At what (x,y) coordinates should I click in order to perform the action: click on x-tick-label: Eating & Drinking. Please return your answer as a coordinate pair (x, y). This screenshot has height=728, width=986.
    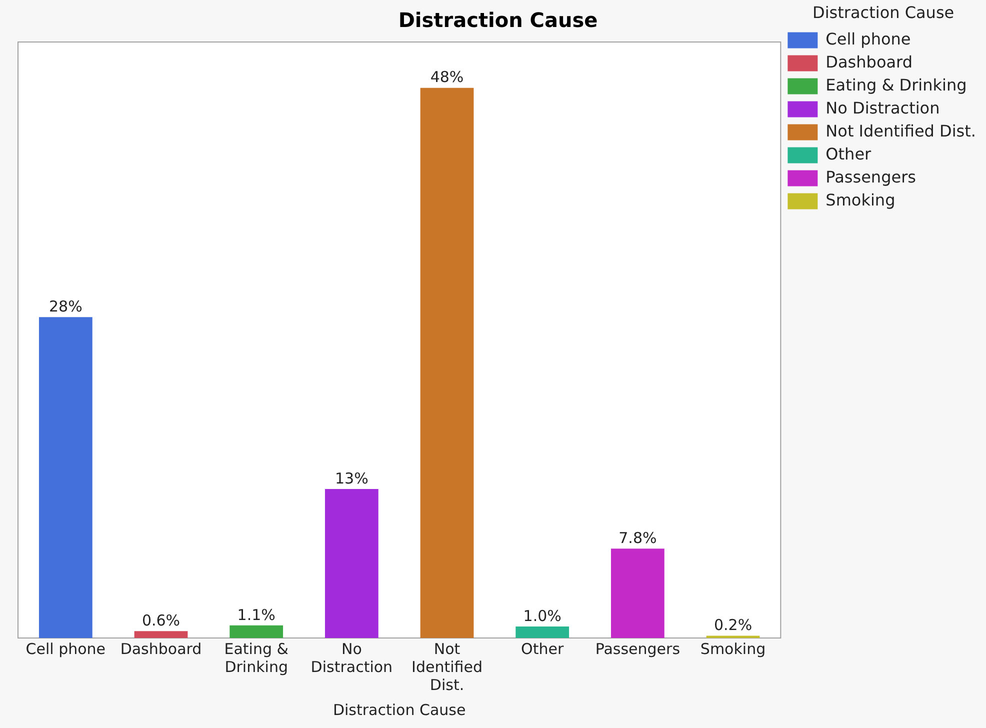
    Looking at the image, I should click on (256, 658).